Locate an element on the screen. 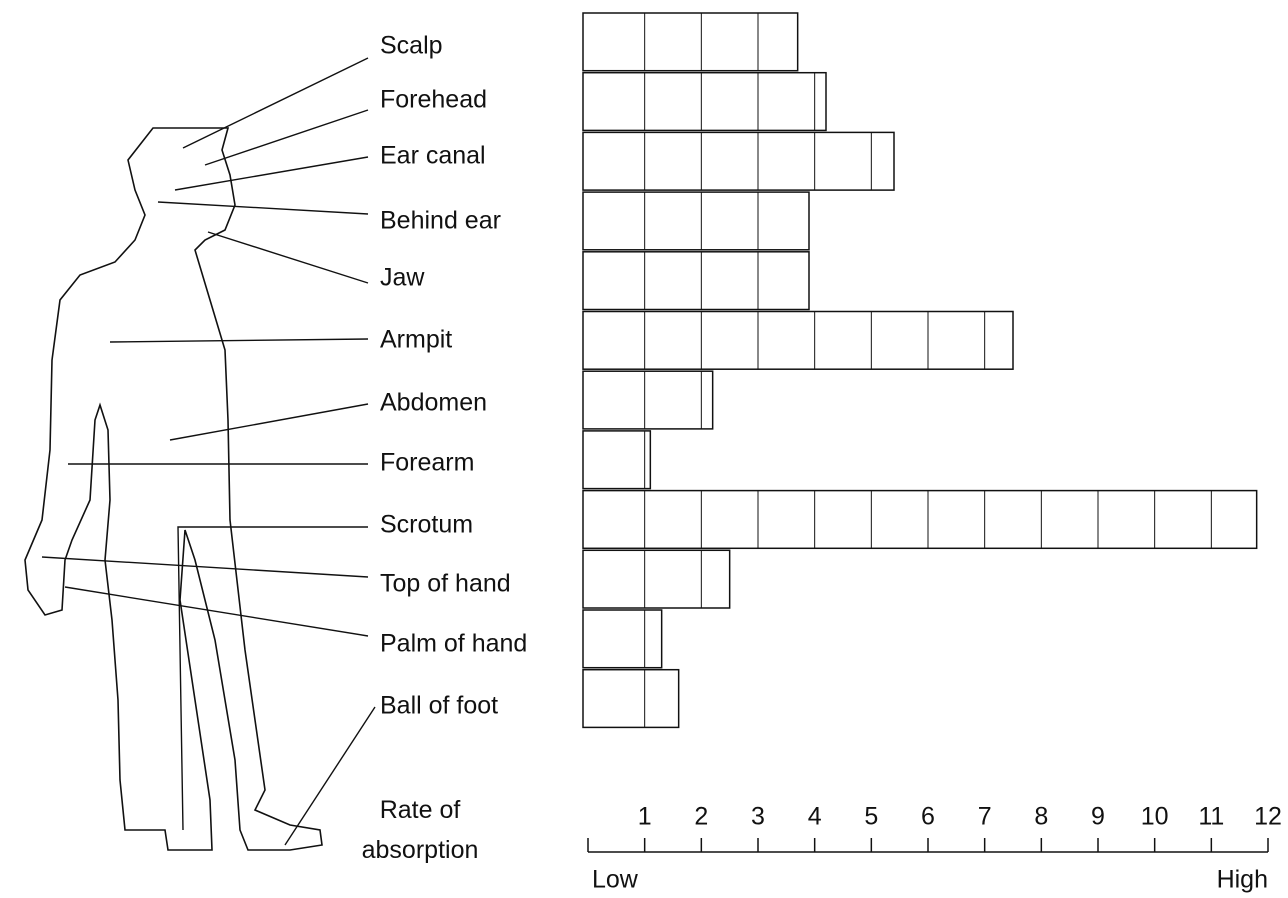 The image size is (1288, 898). category-label: Armpit is located at coordinates (416, 340).